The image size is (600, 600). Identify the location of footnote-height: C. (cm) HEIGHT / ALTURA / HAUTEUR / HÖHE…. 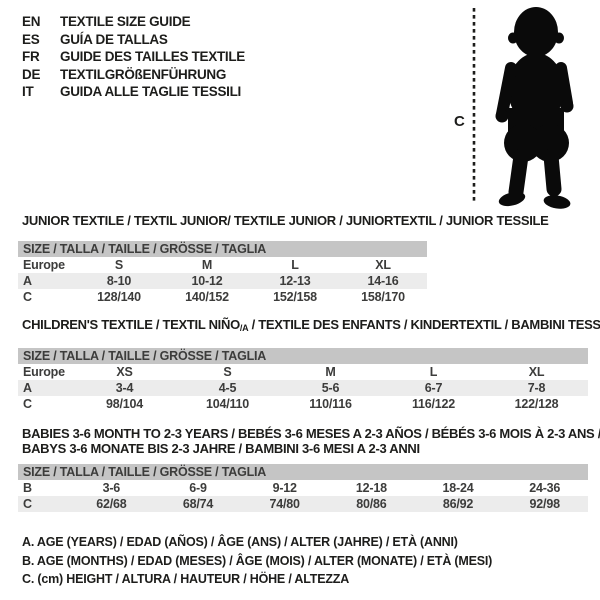
(186, 579).